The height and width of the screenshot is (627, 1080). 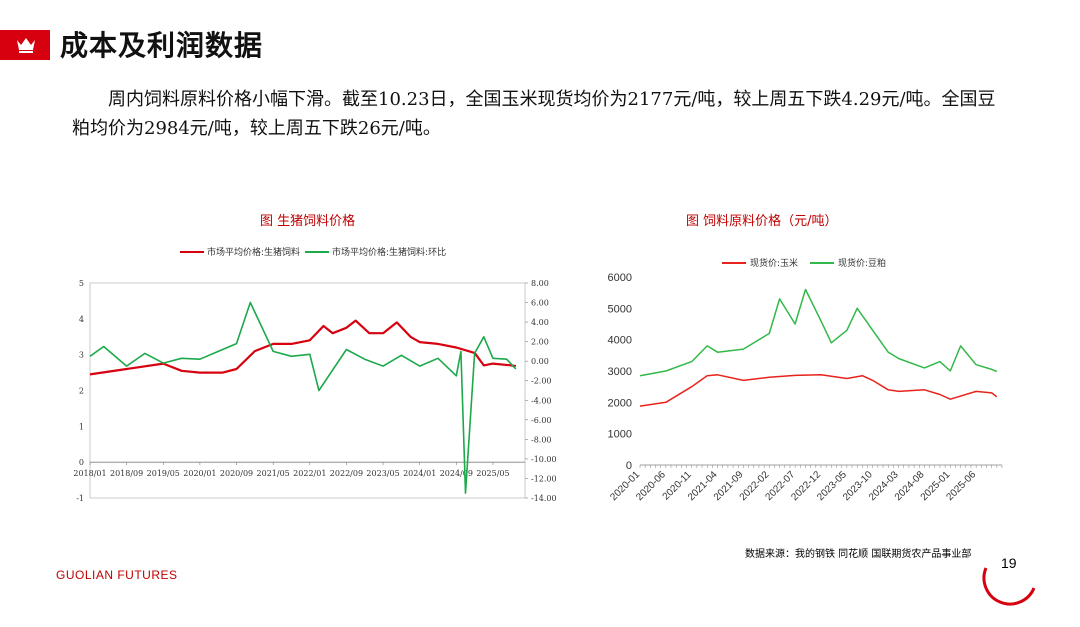 I want to click on chart1-y-left-tick-label: 1, so click(x=81, y=426).